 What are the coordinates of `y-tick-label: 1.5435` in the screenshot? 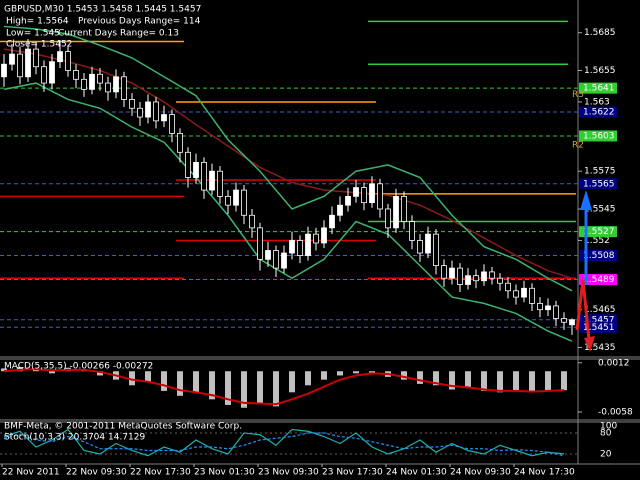 It's located at (600, 348).